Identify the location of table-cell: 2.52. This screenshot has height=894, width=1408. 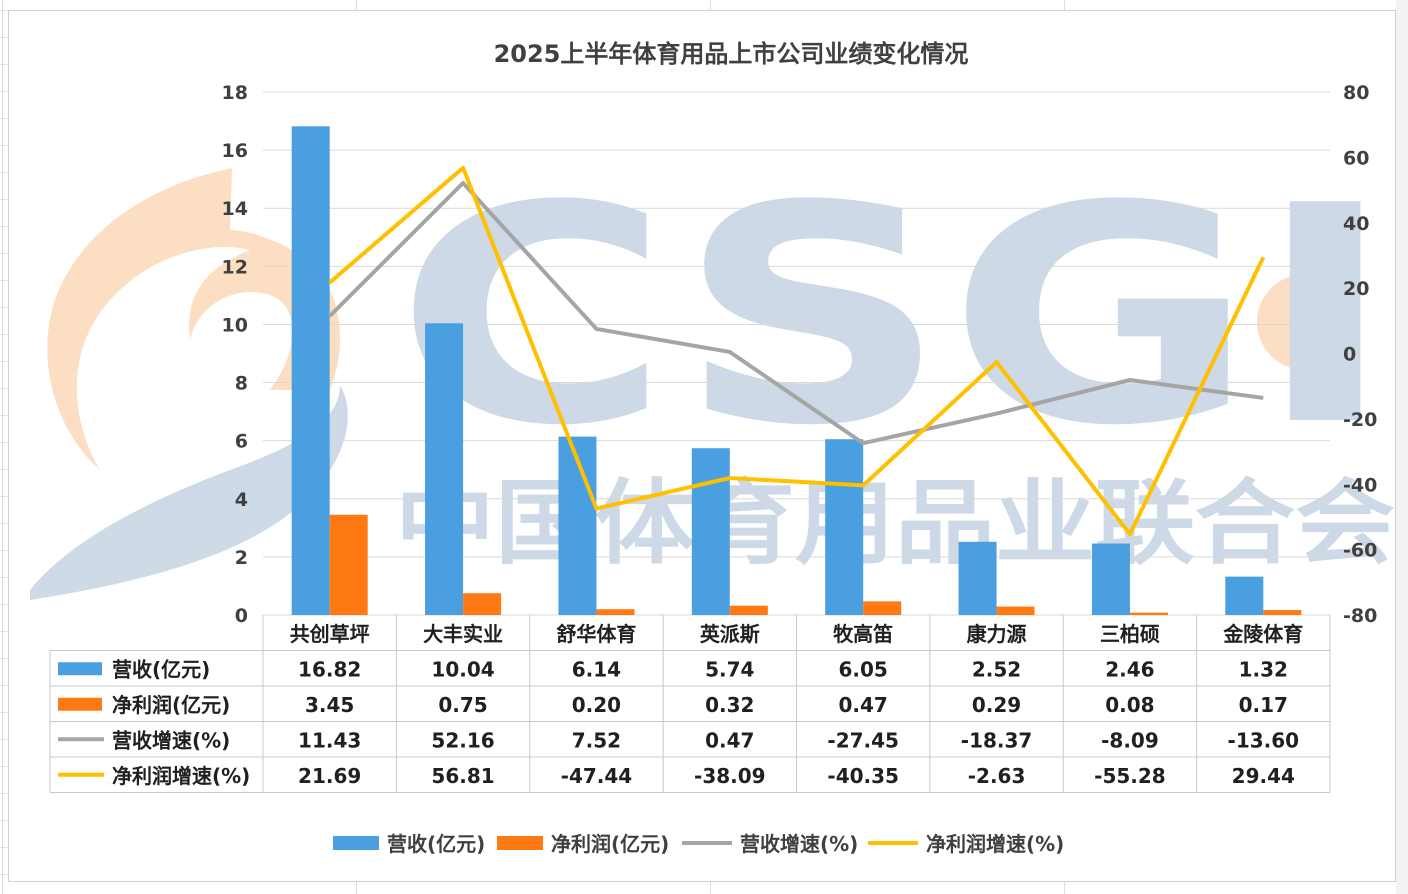
(996, 669).